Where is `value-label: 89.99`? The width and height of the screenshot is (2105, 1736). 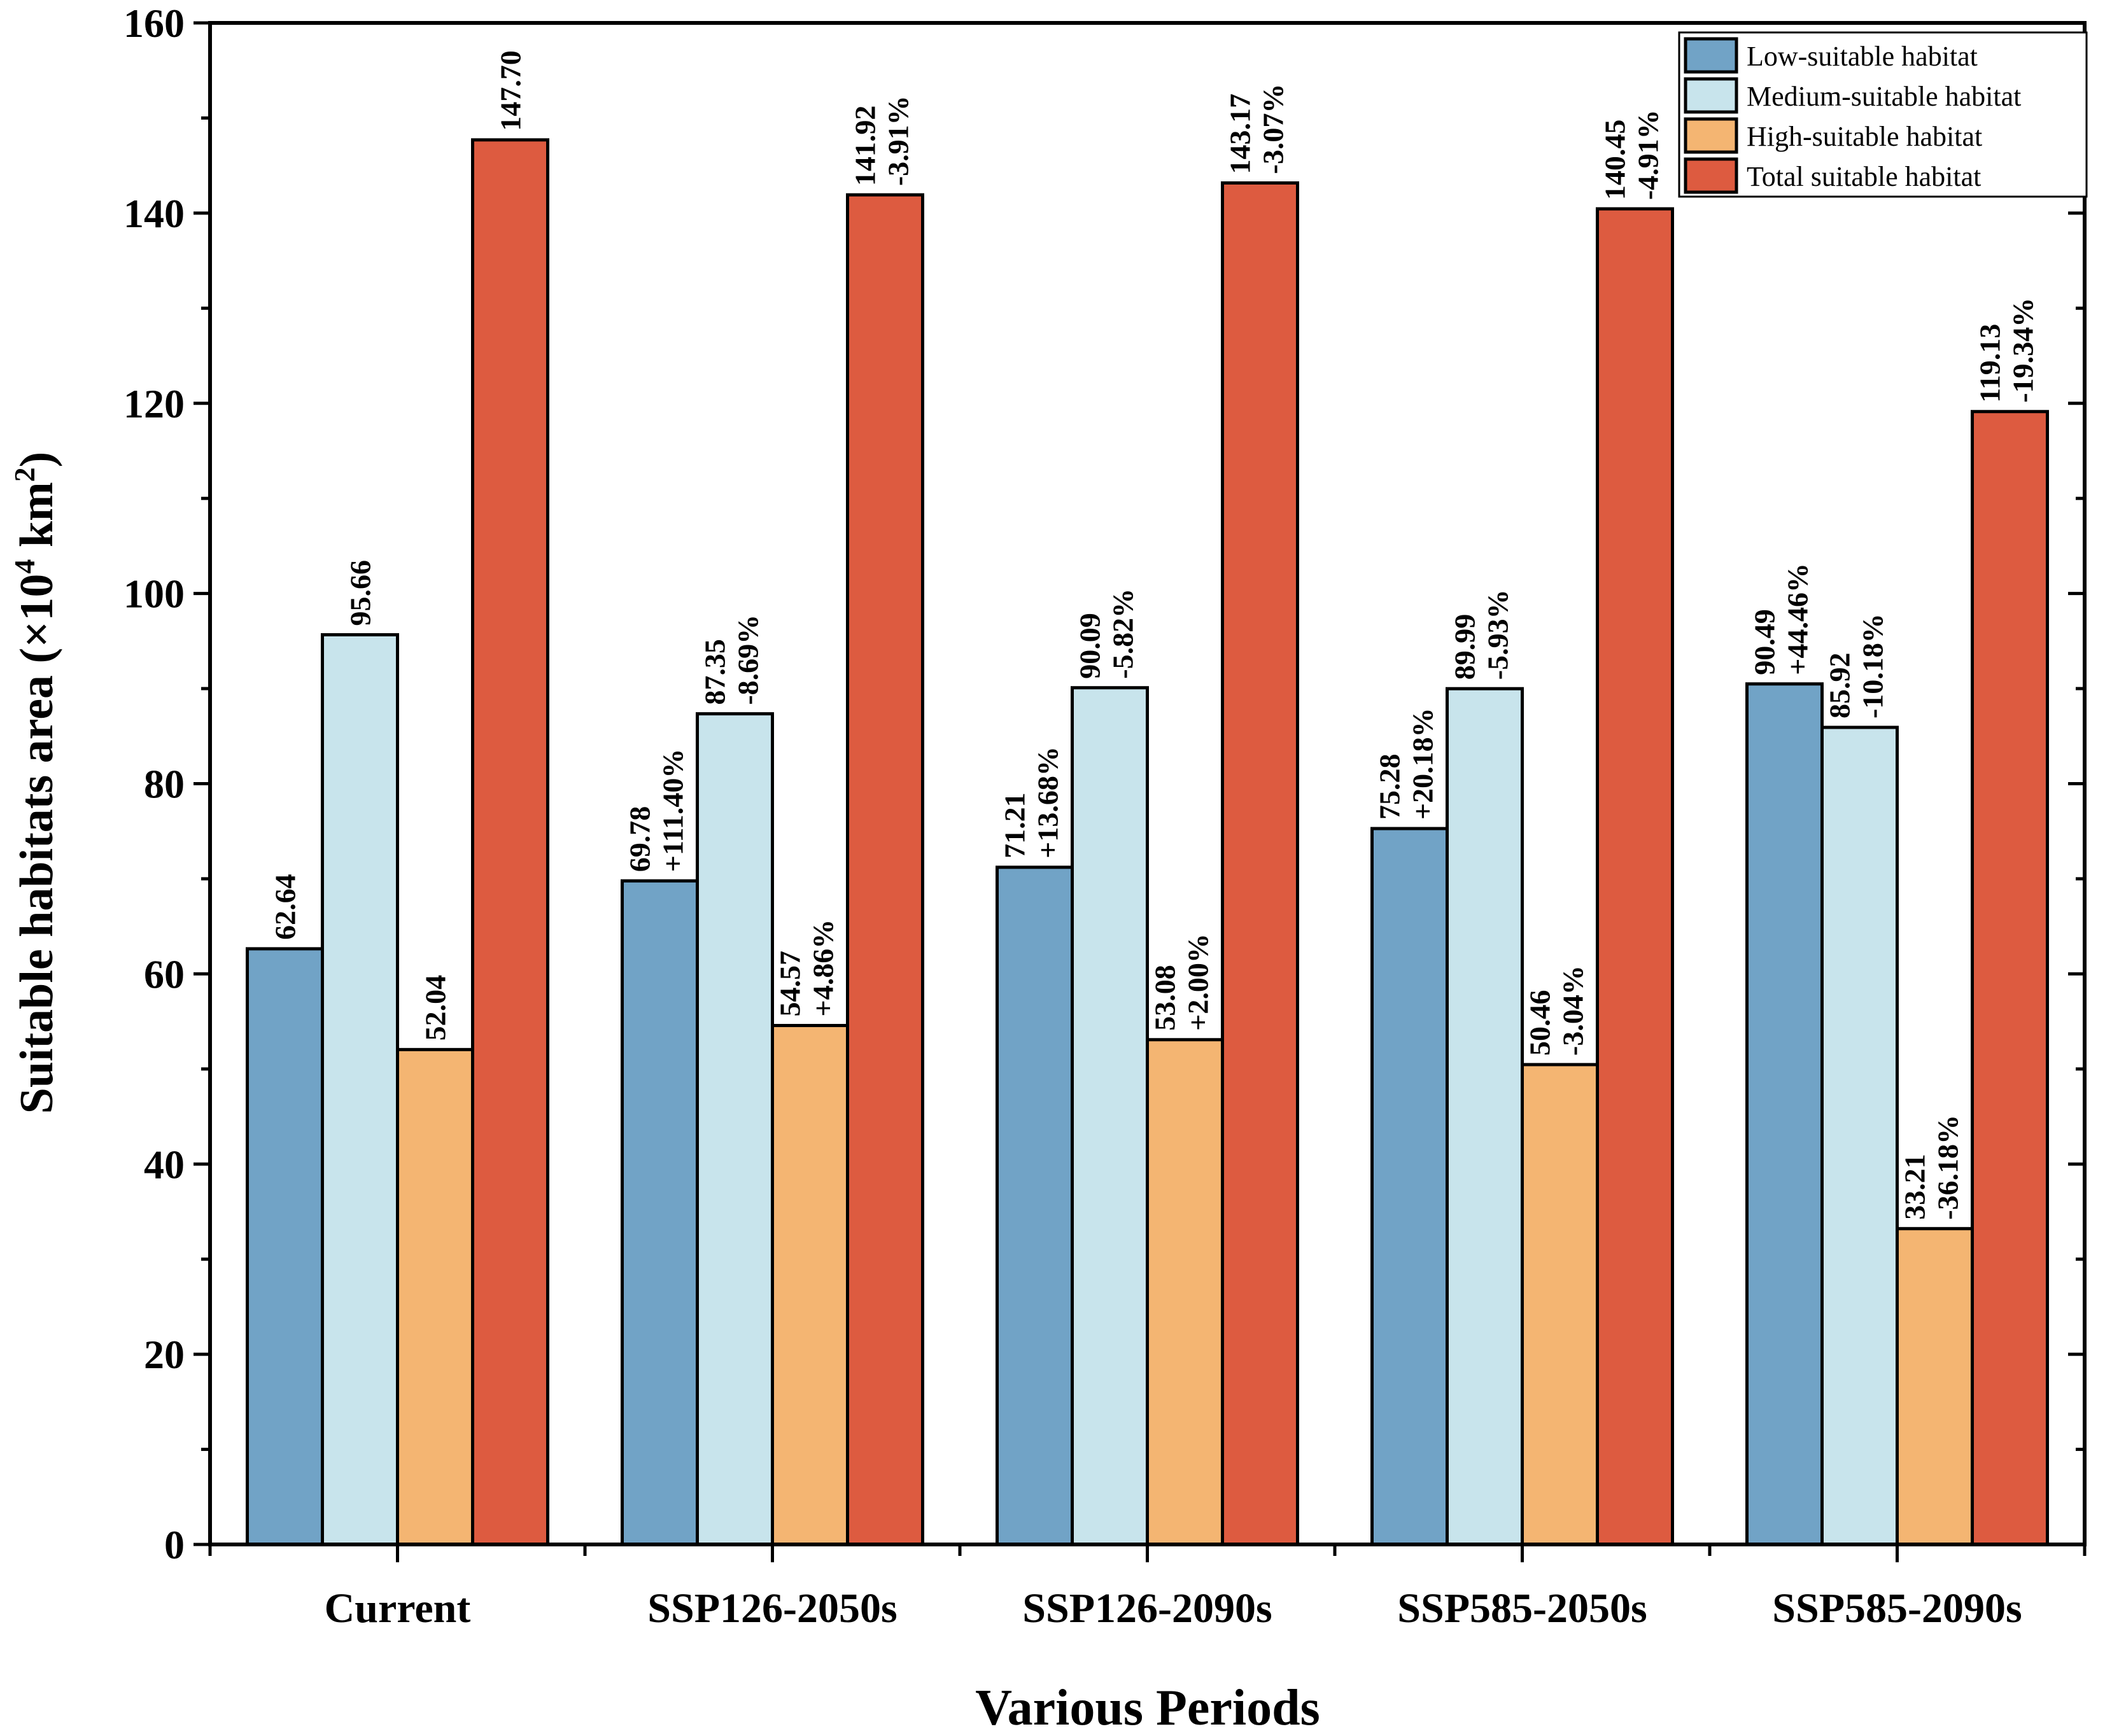 value-label: 89.99 is located at coordinates (1465, 647).